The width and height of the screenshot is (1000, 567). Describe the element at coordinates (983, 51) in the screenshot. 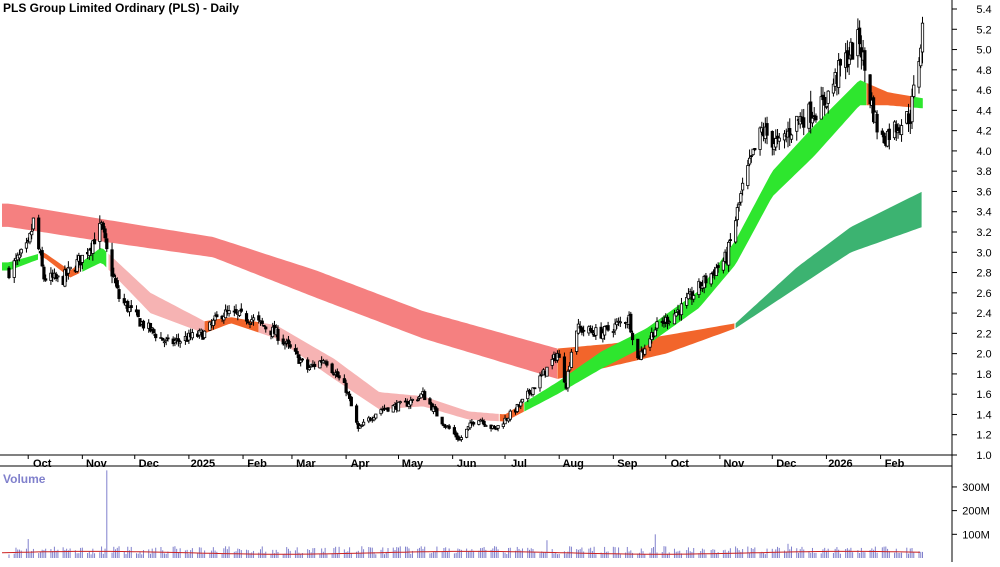

I see `y-tick-label: 5.0` at that location.